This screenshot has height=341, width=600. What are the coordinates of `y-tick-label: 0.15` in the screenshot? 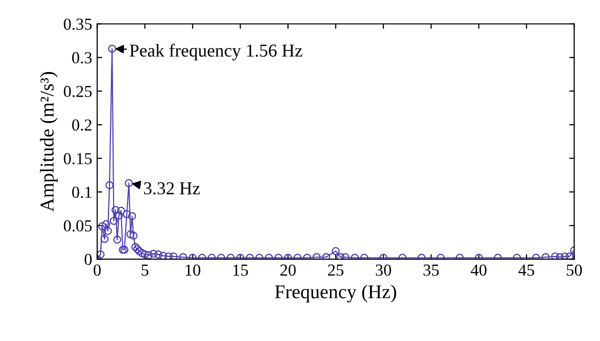 It's located at (78, 158).